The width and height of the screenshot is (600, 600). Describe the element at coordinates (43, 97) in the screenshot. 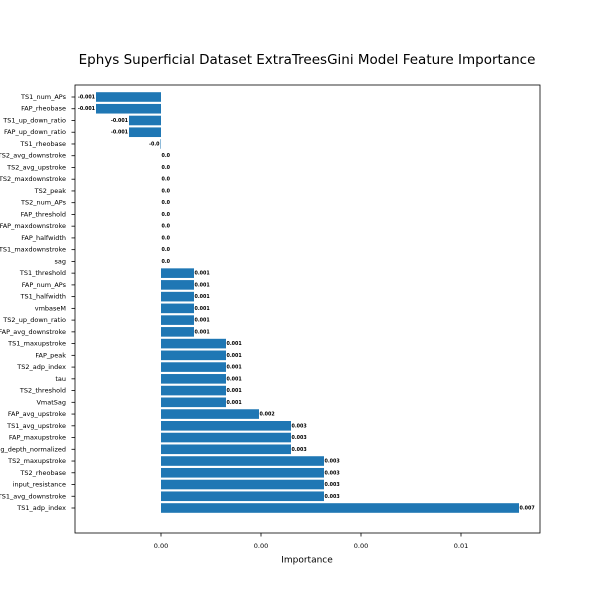

I see `y-tick-label: TS1_num_APs` at that location.